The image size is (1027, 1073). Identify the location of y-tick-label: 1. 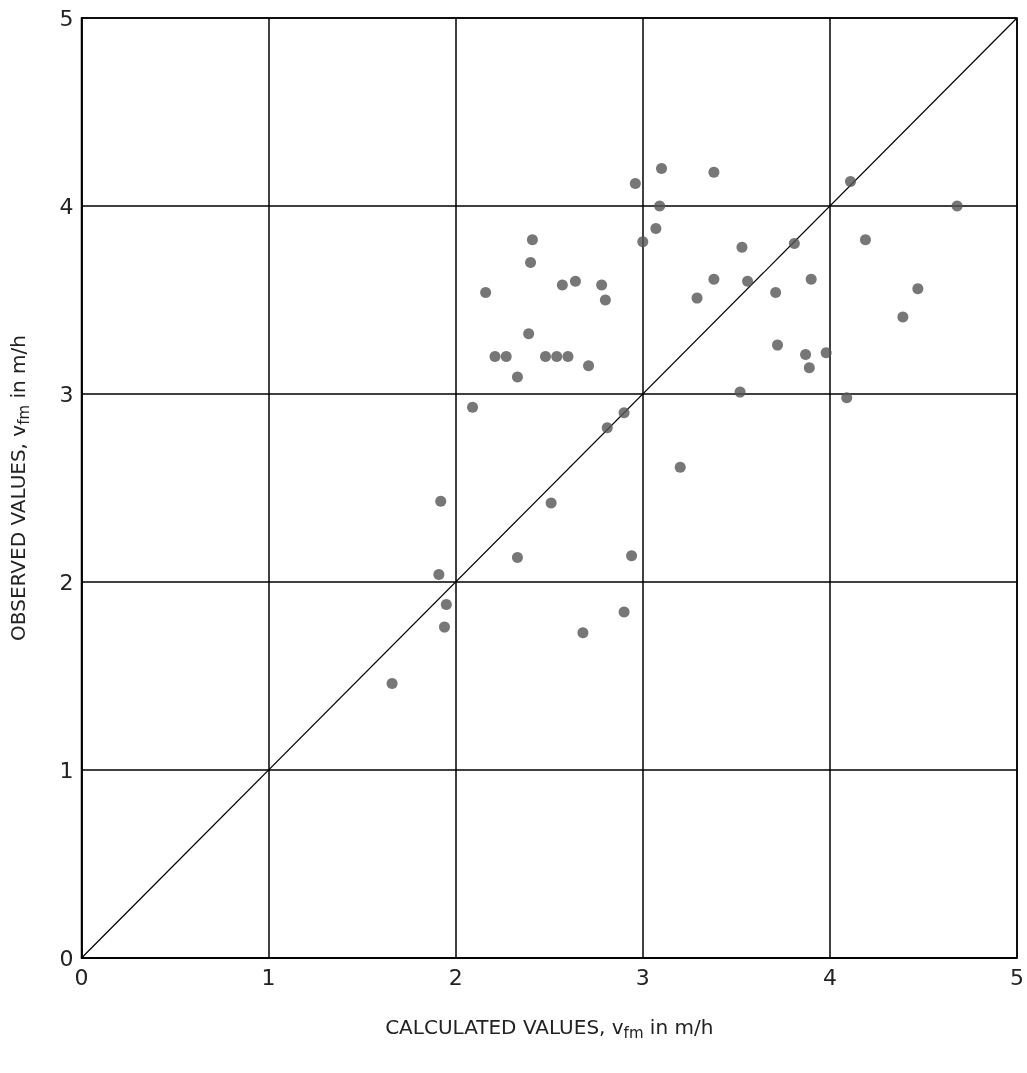
(66, 770).